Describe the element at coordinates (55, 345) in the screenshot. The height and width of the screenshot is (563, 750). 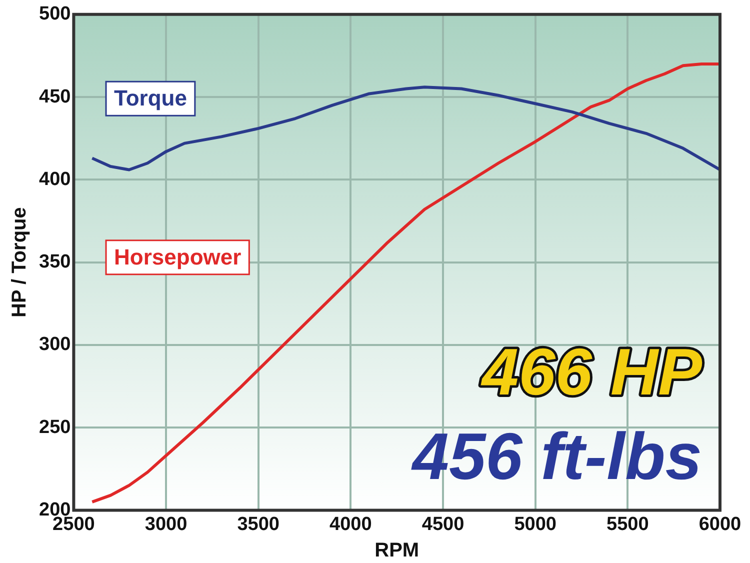
I see `y-tick-label: 300` at that location.